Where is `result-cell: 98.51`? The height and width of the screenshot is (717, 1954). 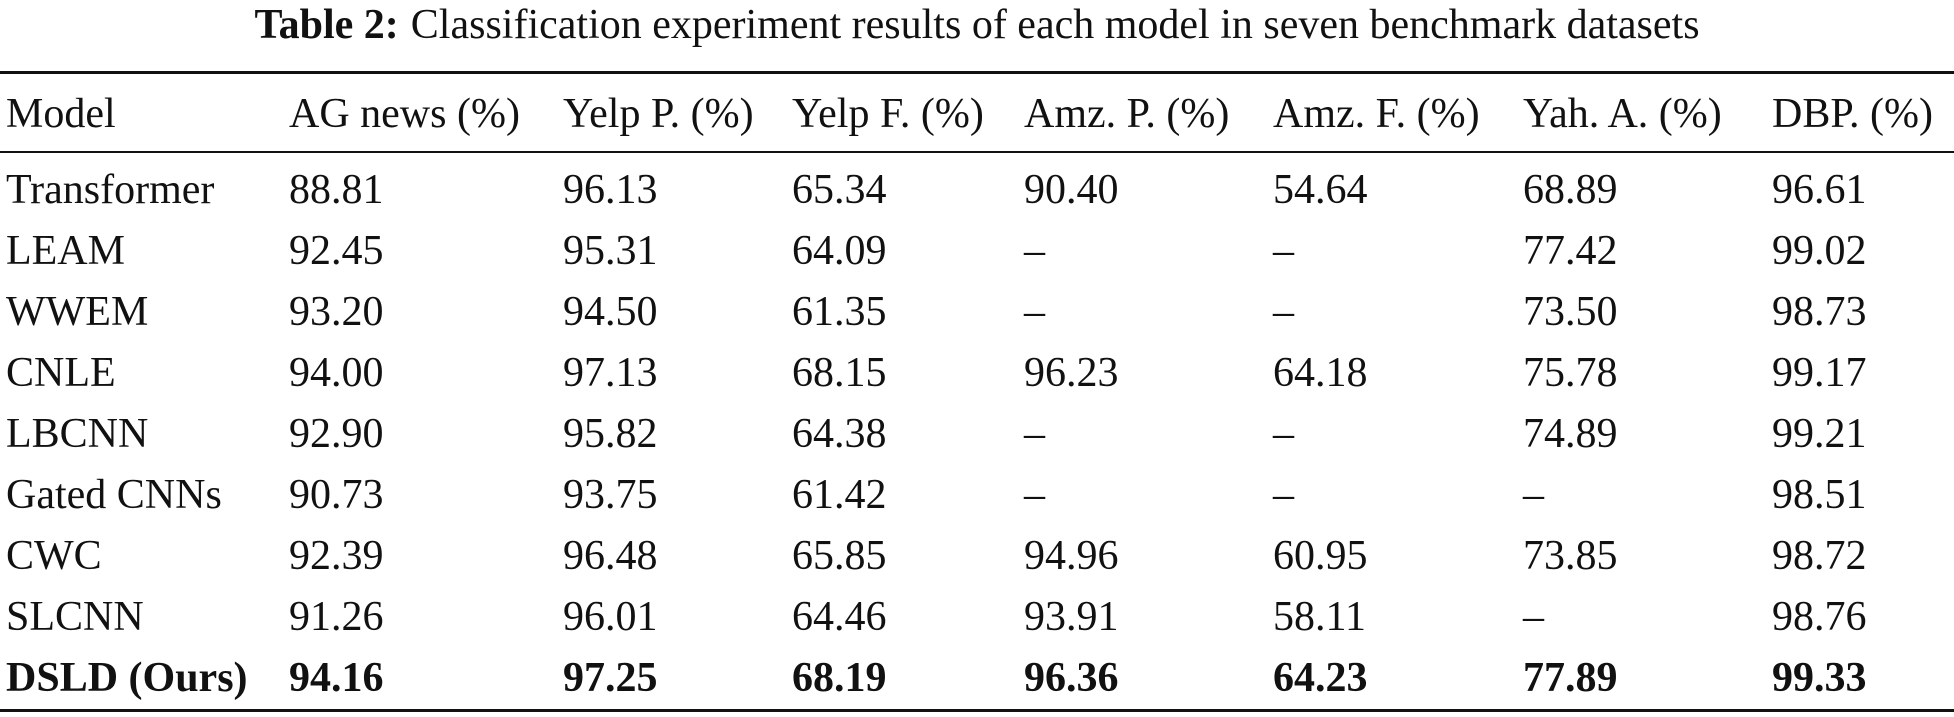 result-cell: 98.51 is located at coordinates (1819, 495).